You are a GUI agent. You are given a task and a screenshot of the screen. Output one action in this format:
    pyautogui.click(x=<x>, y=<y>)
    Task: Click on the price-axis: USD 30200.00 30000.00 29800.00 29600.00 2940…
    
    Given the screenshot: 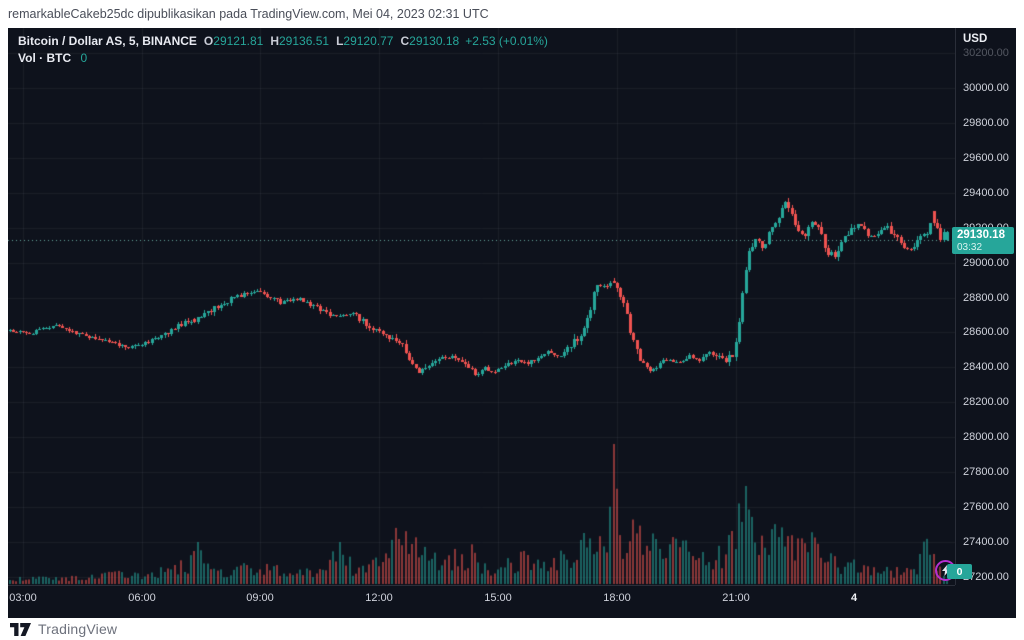 What is the action you would take?
    pyautogui.click(x=985, y=306)
    